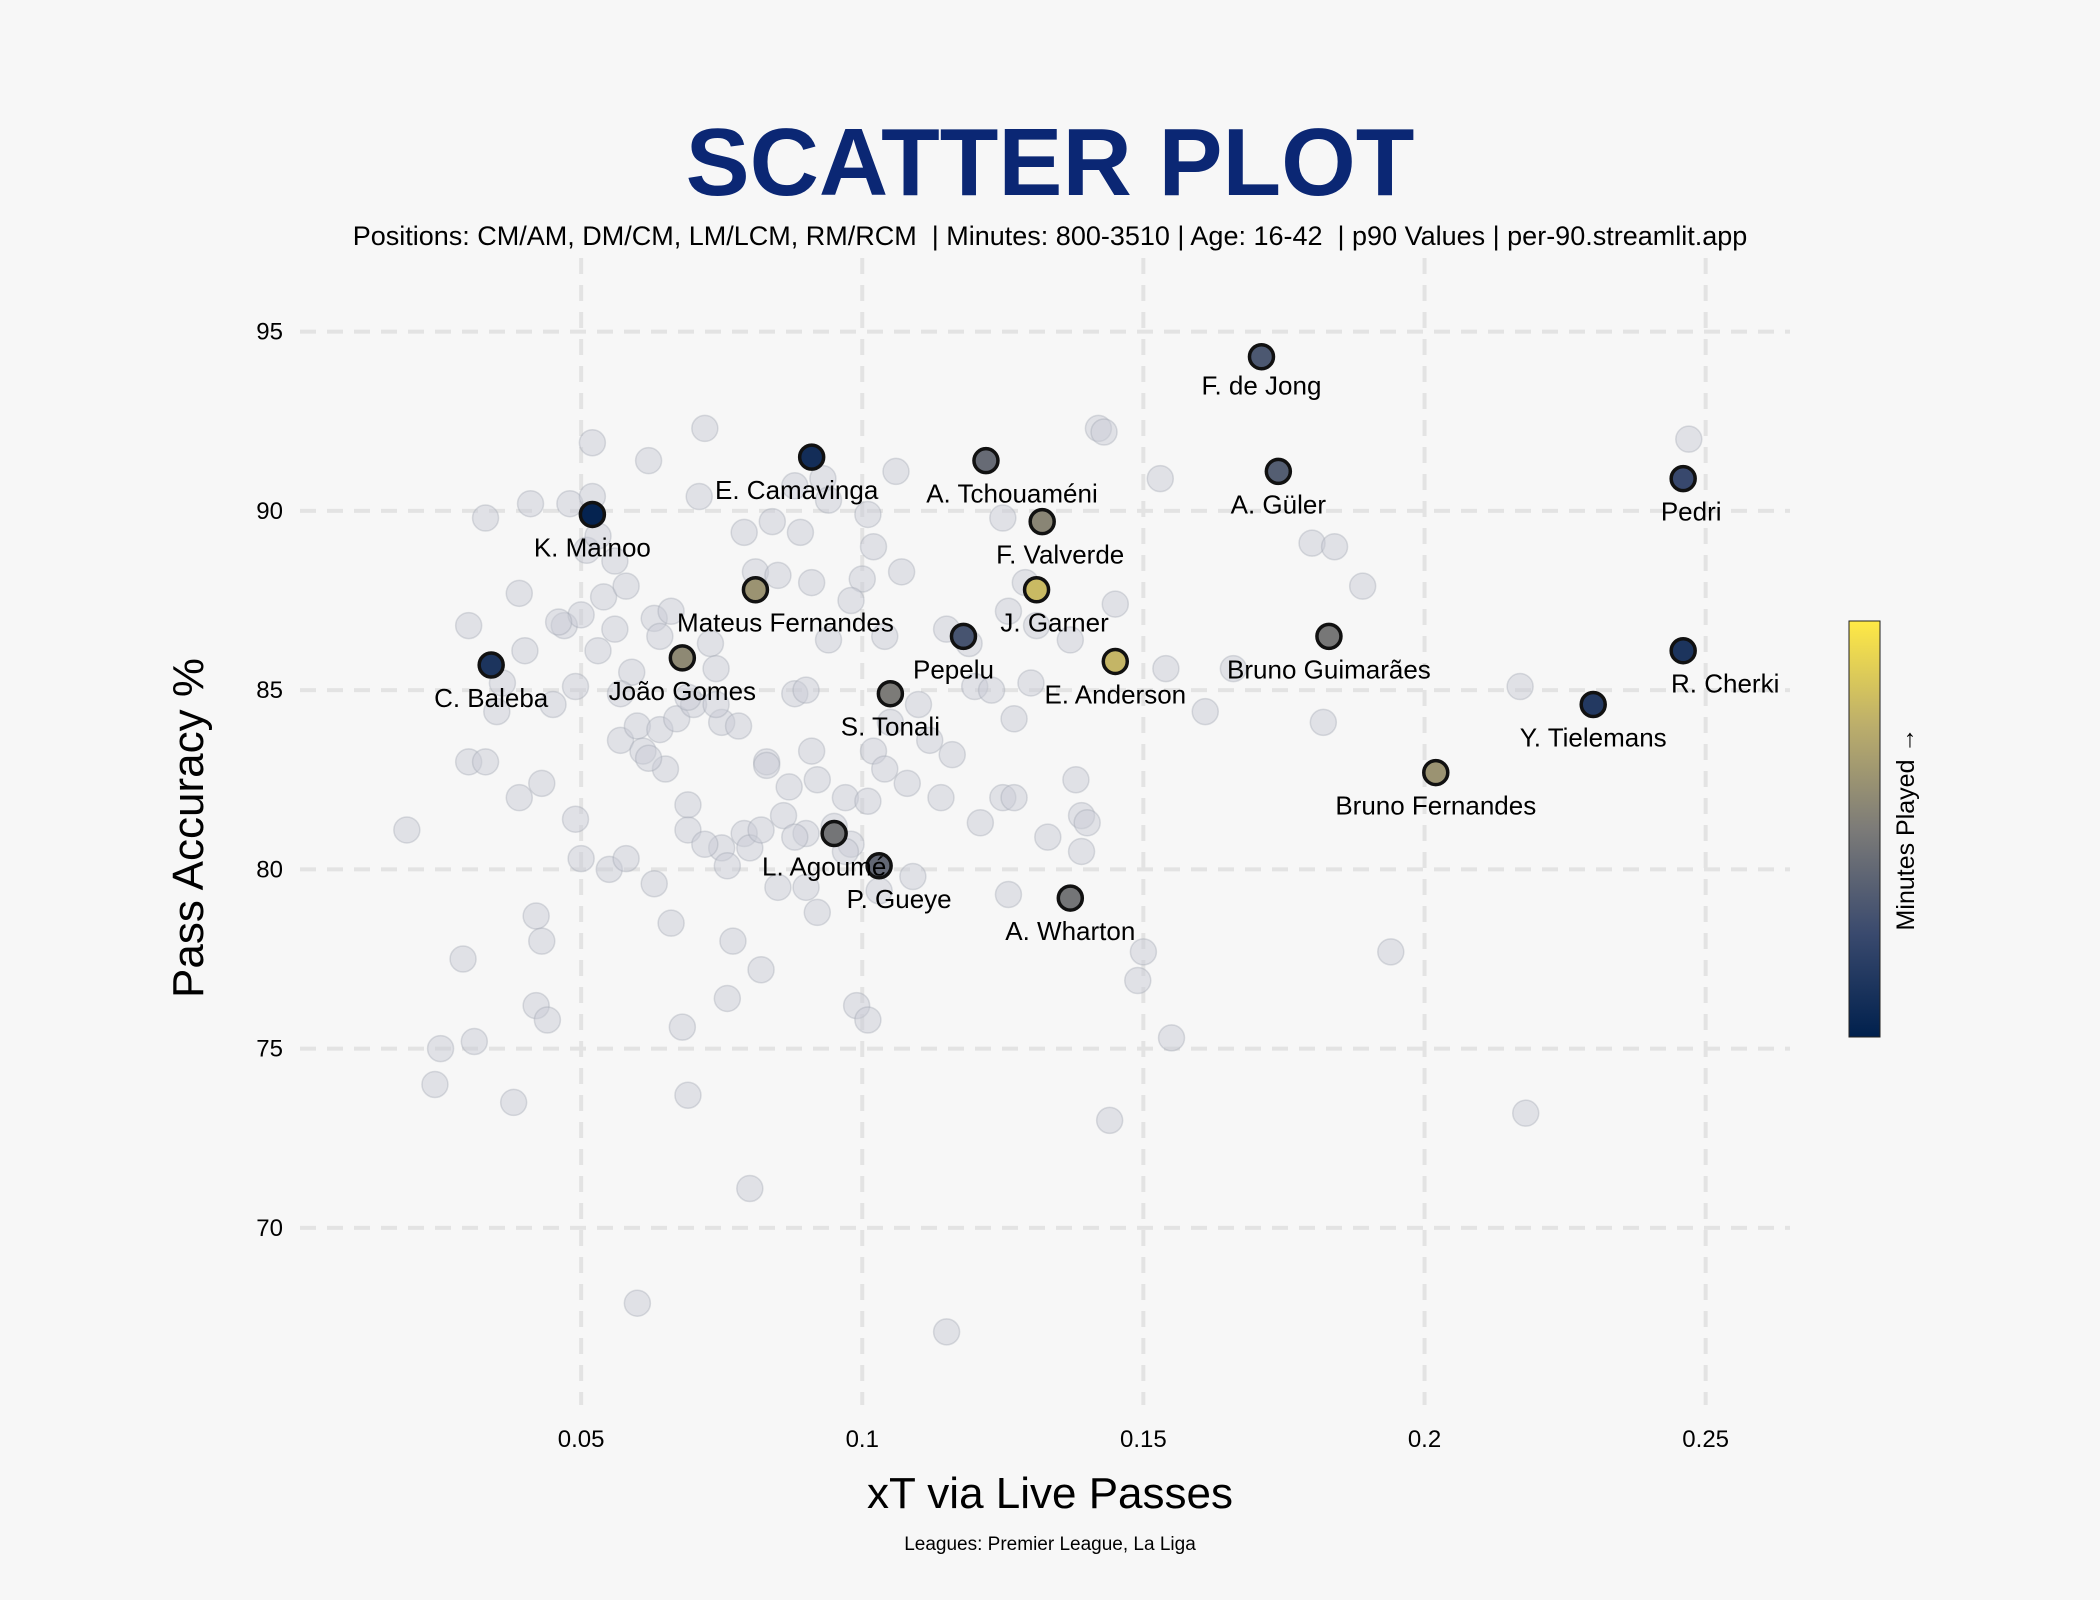 This screenshot has width=2100, height=1600. I want to click on x-axis-ticks: 0.05 0.1 0.15 0.2 0.25, so click(1143, 1439).